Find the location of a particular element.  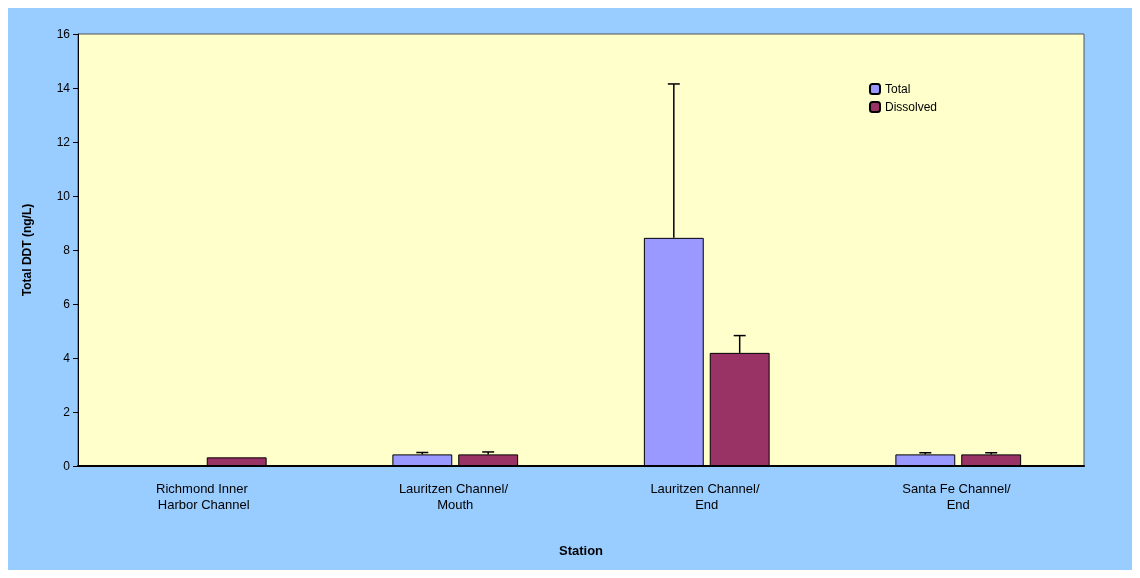

legend-label: Total is located at coordinates (897, 89).